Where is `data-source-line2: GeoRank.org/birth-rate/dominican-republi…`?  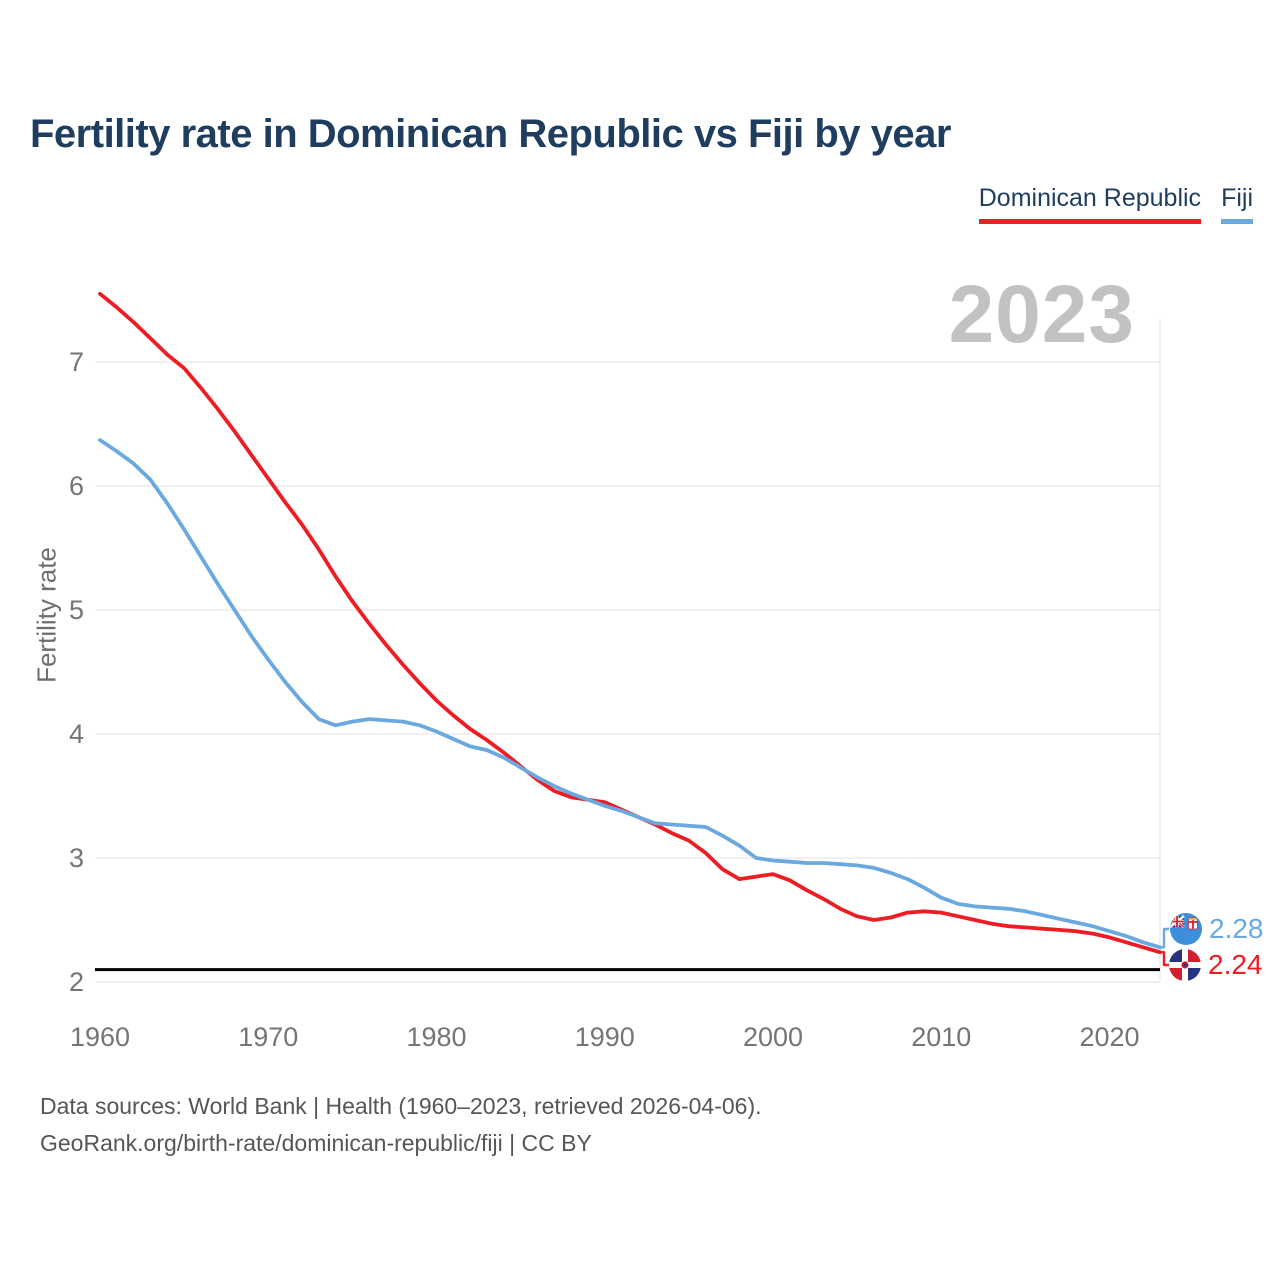 data-source-line2: GeoRank.org/birth-rate/dominican-republi… is located at coordinates (316, 1143).